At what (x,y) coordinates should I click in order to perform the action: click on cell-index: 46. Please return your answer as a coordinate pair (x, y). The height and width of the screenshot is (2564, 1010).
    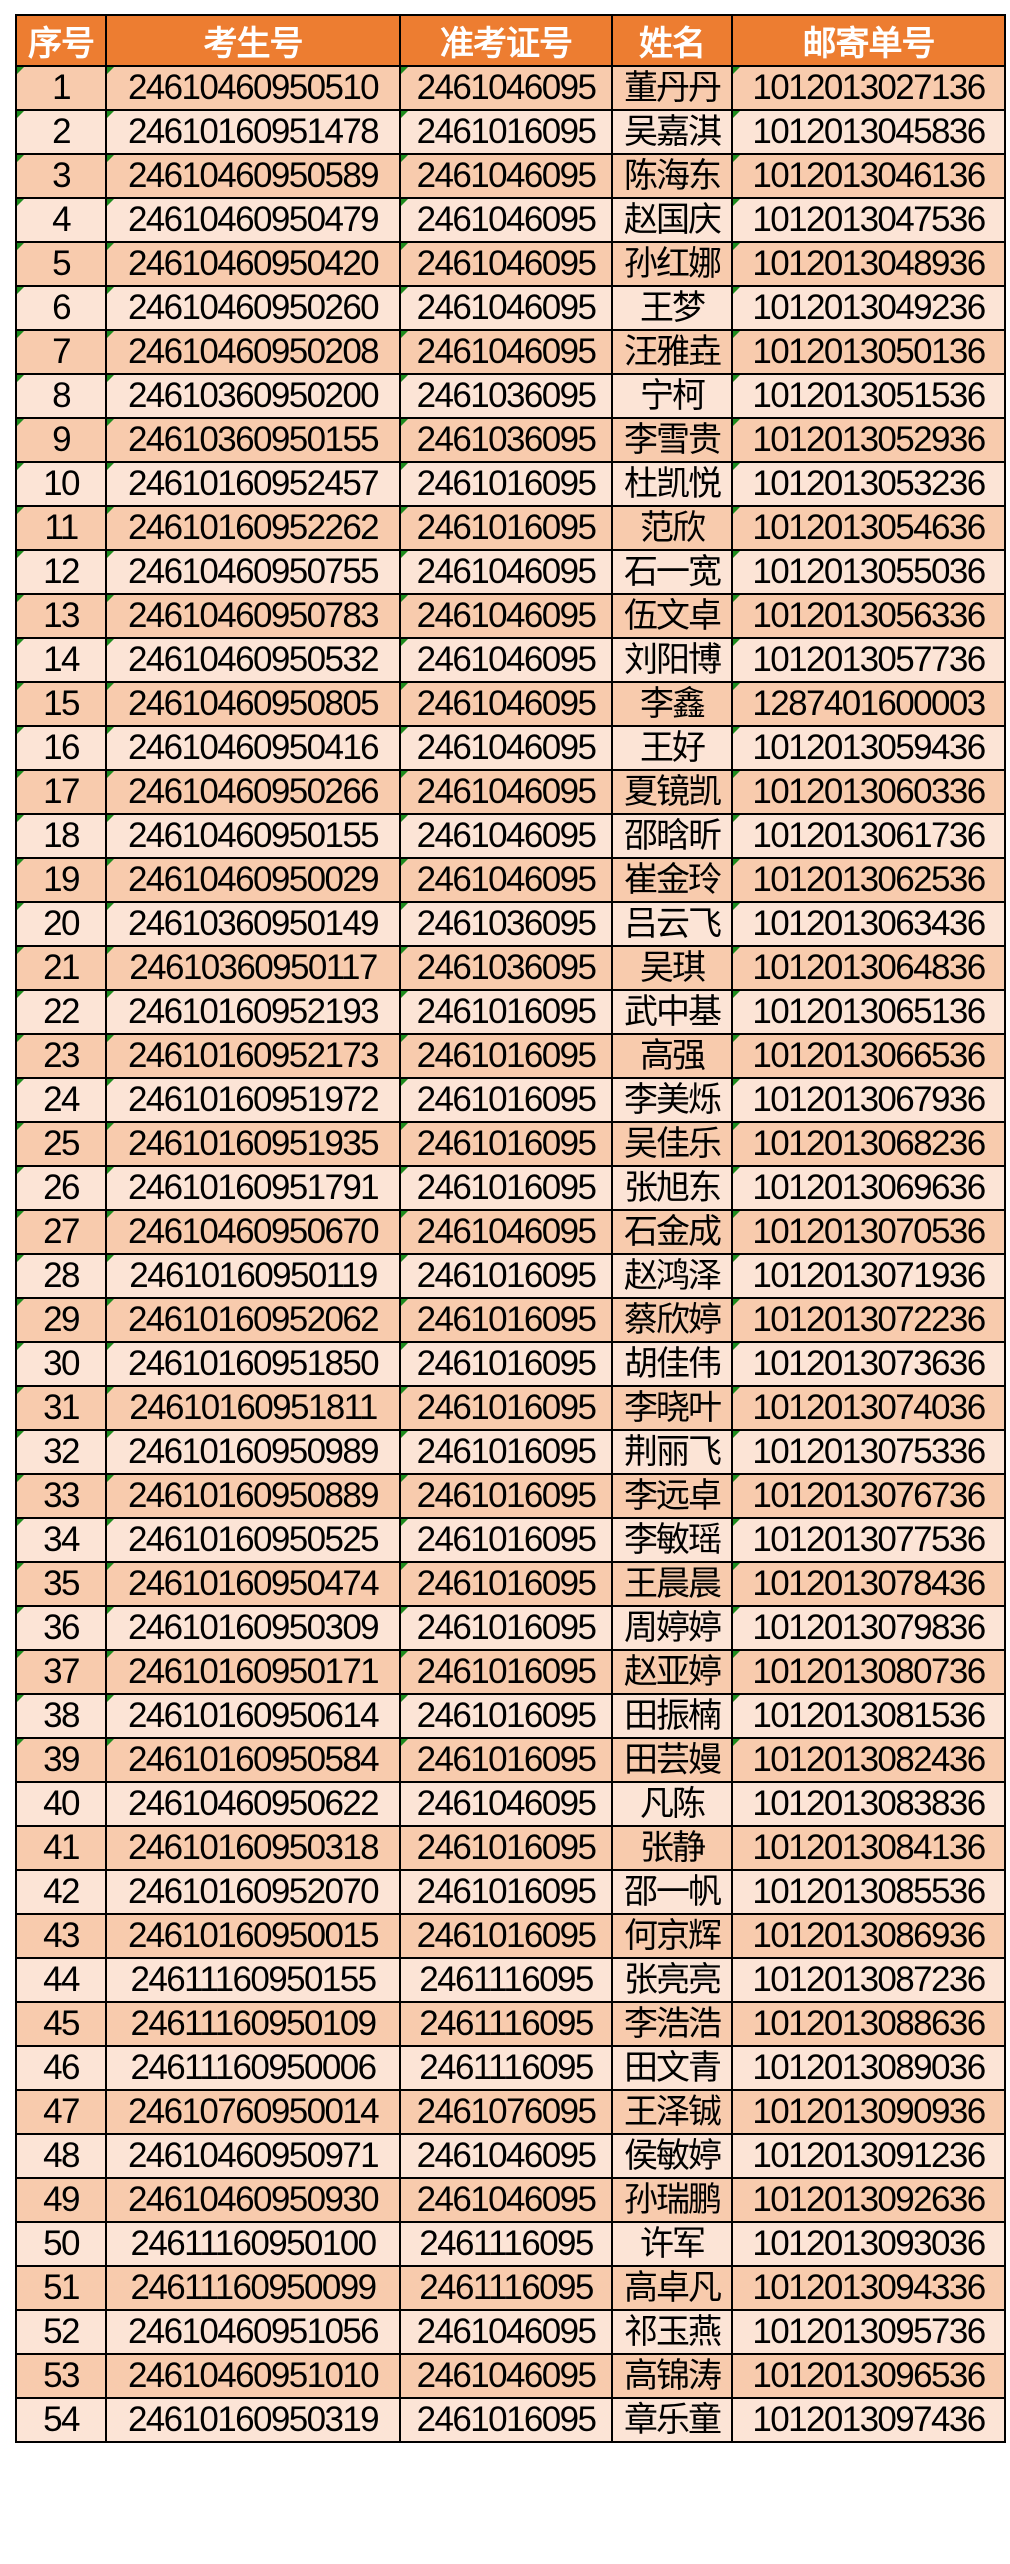
    Looking at the image, I should click on (61, 2068).